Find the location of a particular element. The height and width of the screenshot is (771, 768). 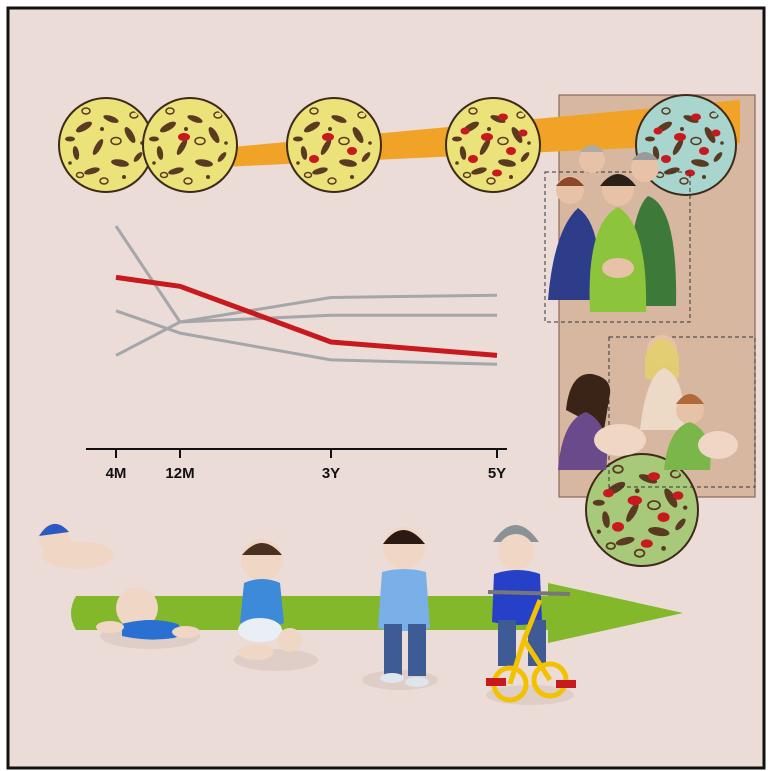

adult-family-illustration is located at coordinates (612, 228).